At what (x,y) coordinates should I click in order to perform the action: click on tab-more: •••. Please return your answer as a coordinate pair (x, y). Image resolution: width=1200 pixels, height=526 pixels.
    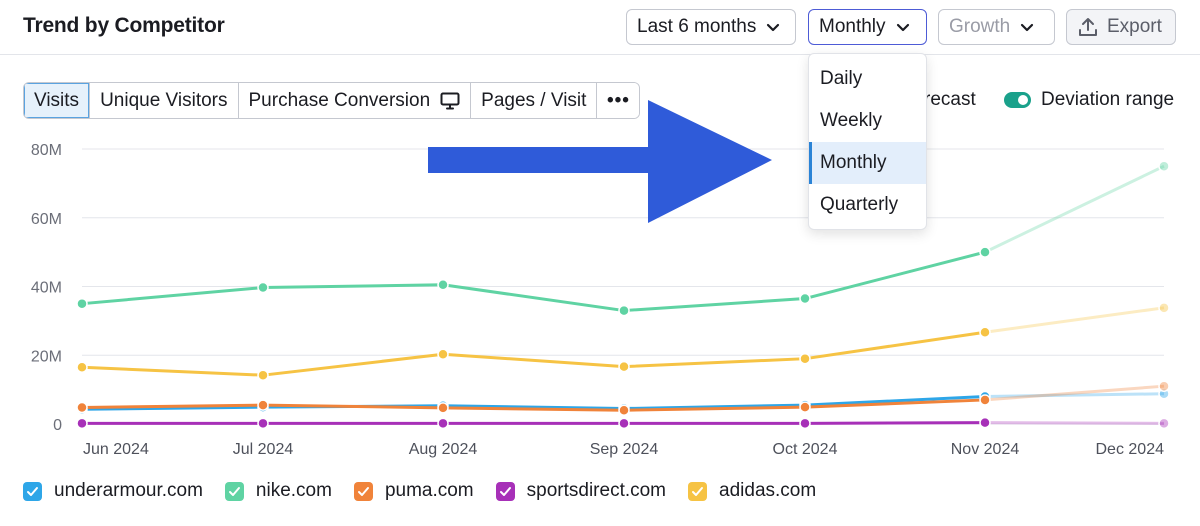
    Looking at the image, I should click on (618, 100).